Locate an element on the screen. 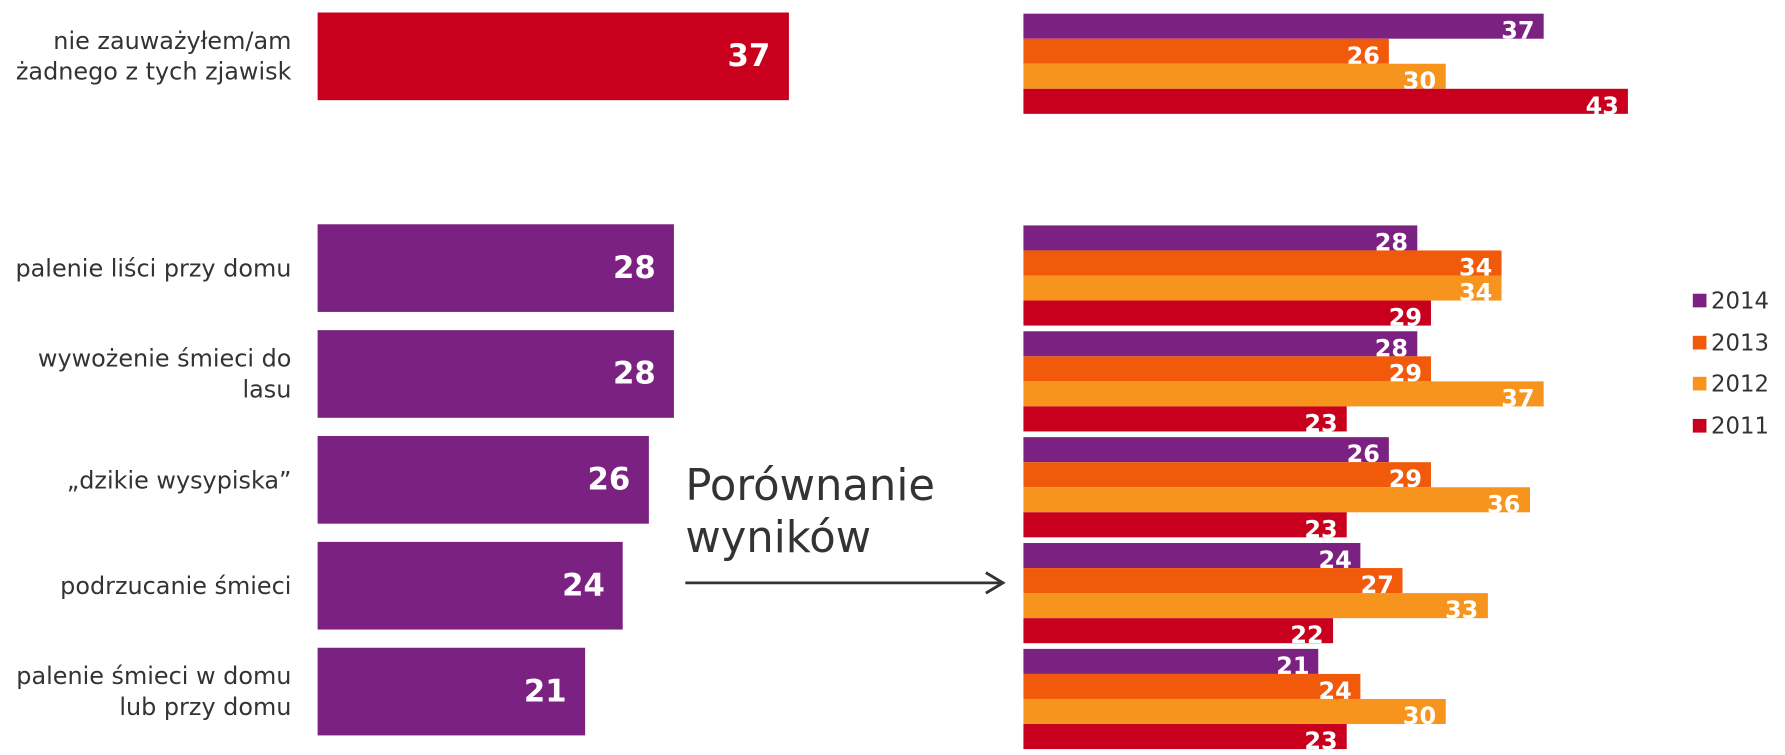 Image resolution: width=1785 pixels, height=755 pixels. value-label: 27 is located at coordinates (1377, 585).